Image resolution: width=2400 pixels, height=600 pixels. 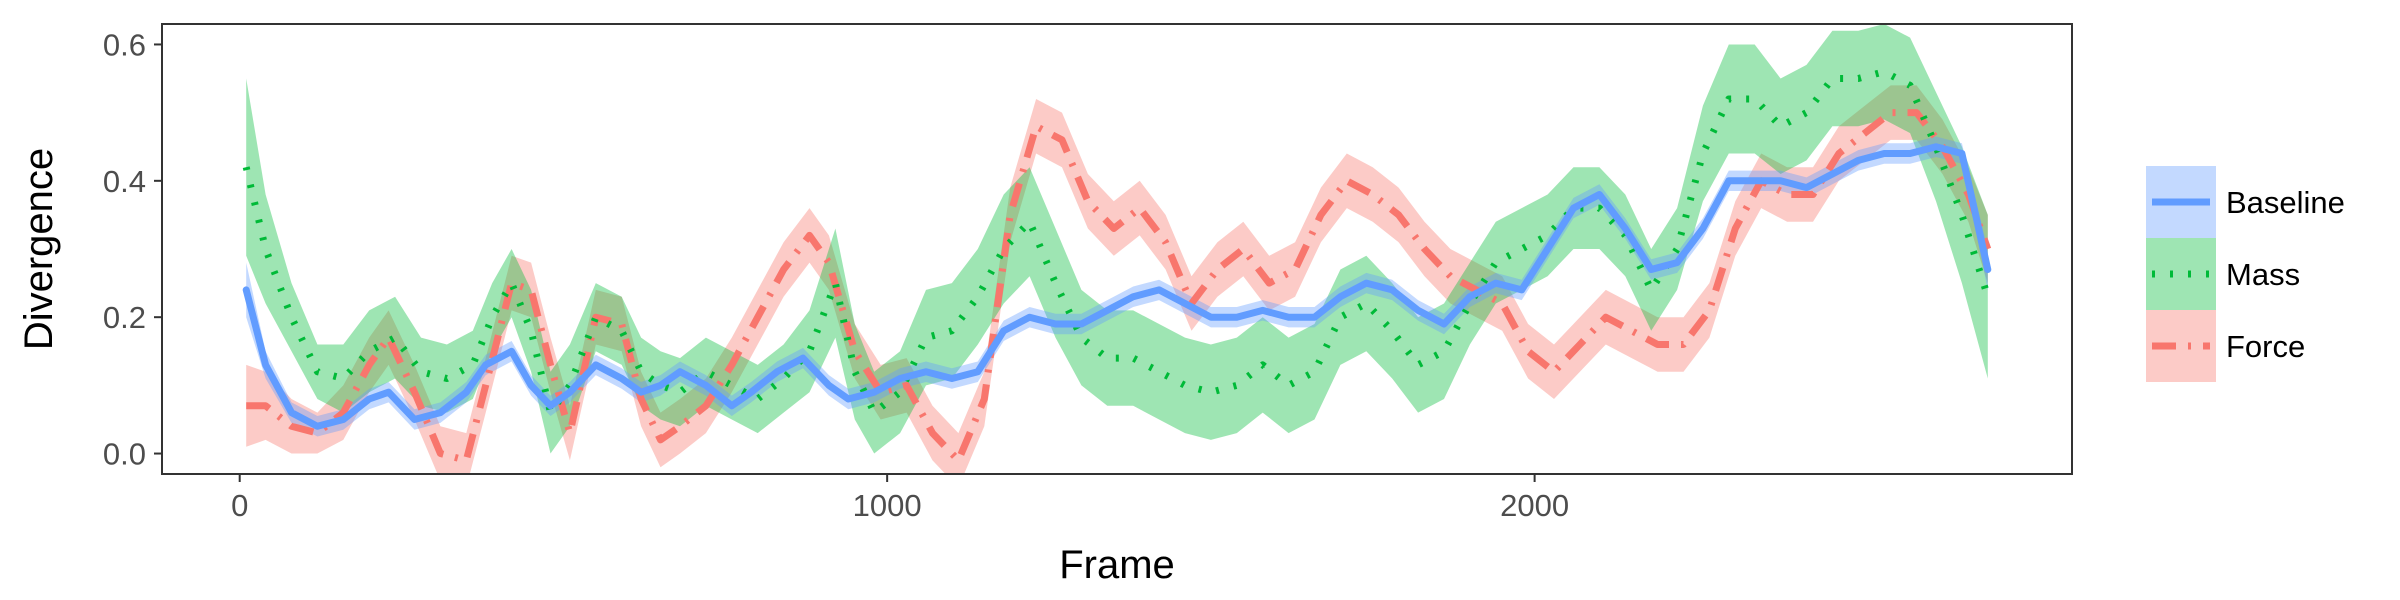 I want to click on x-tick-label: 0, so click(x=239, y=505).